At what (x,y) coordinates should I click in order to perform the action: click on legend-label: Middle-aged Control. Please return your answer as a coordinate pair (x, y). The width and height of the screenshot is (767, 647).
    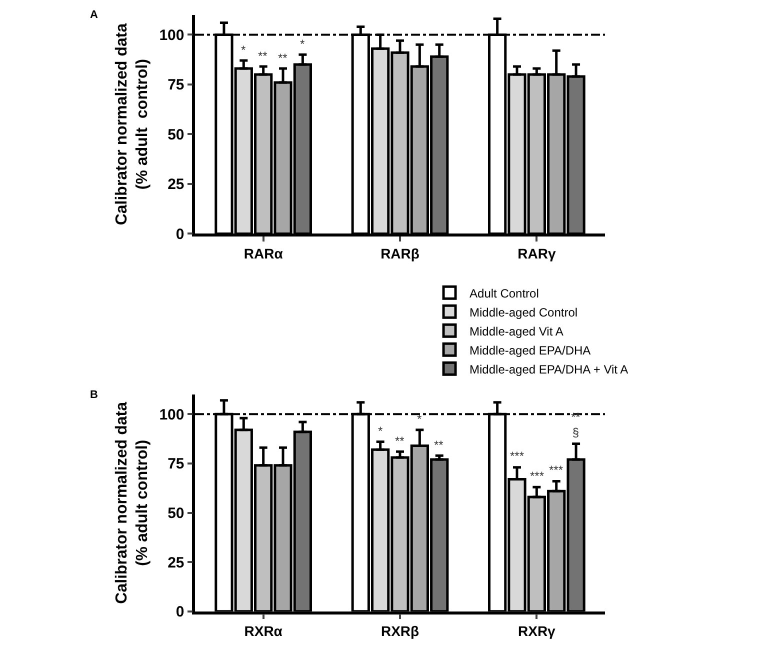
    Looking at the image, I should click on (524, 312).